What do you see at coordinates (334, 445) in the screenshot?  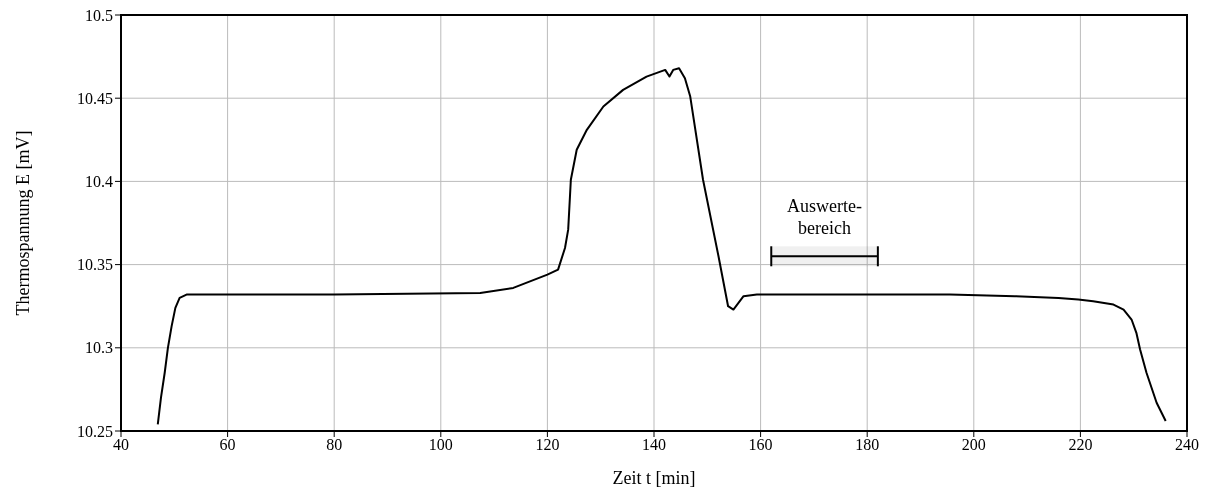 I see `x-tick-label: 80` at bounding box center [334, 445].